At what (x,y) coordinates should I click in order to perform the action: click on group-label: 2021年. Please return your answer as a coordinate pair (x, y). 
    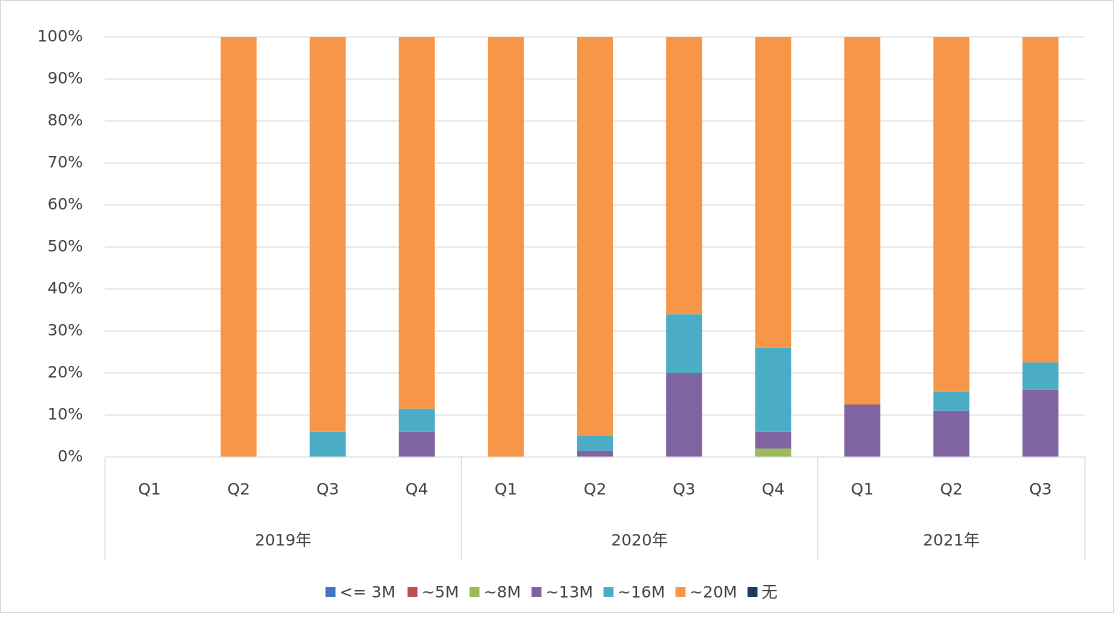
    Looking at the image, I should click on (951, 540).